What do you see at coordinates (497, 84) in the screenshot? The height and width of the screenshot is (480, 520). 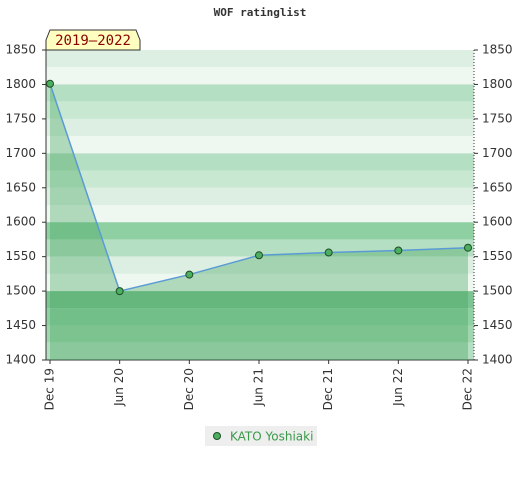 I see `y-tick-label-right: 1800` at bounding box center [497, 84].